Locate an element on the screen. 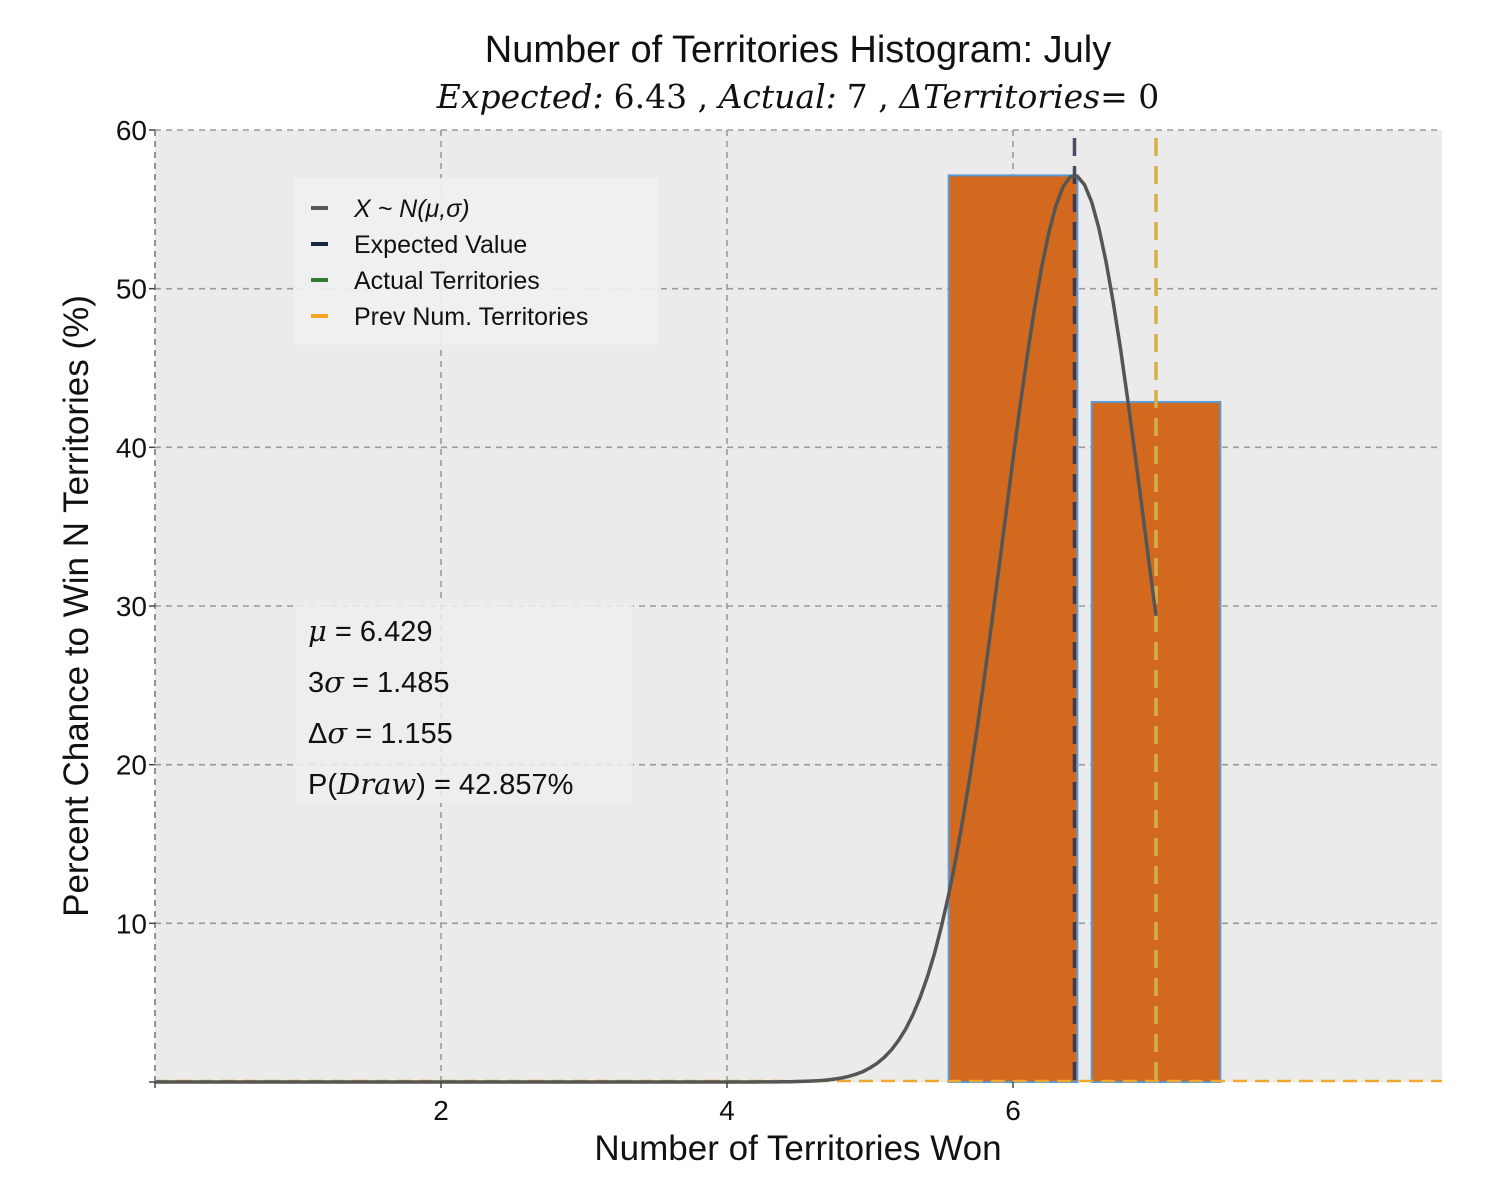 The height and width of the screenshot is (1200, 1500). legend-box is located at coordinates (476, 261).